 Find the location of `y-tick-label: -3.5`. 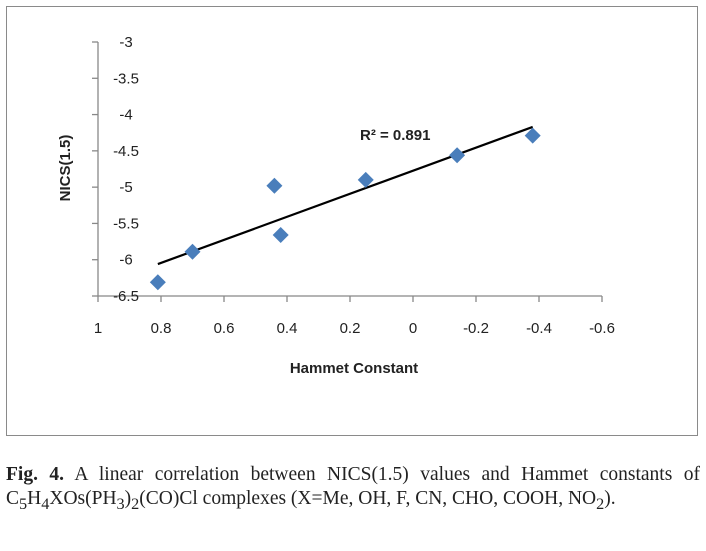

y-tick-label: -3.5 is located at coordinates (126, 78).